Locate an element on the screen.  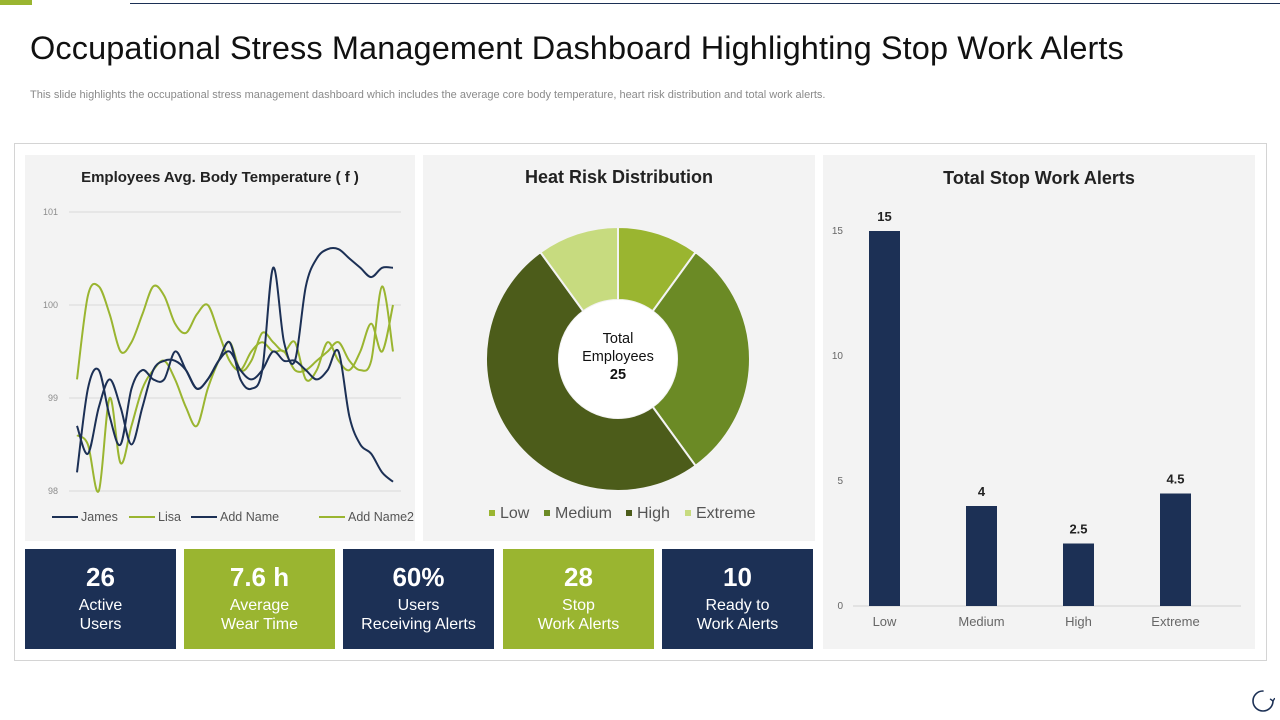
y-tick-label: 100 is located at coordinates (50, 305).